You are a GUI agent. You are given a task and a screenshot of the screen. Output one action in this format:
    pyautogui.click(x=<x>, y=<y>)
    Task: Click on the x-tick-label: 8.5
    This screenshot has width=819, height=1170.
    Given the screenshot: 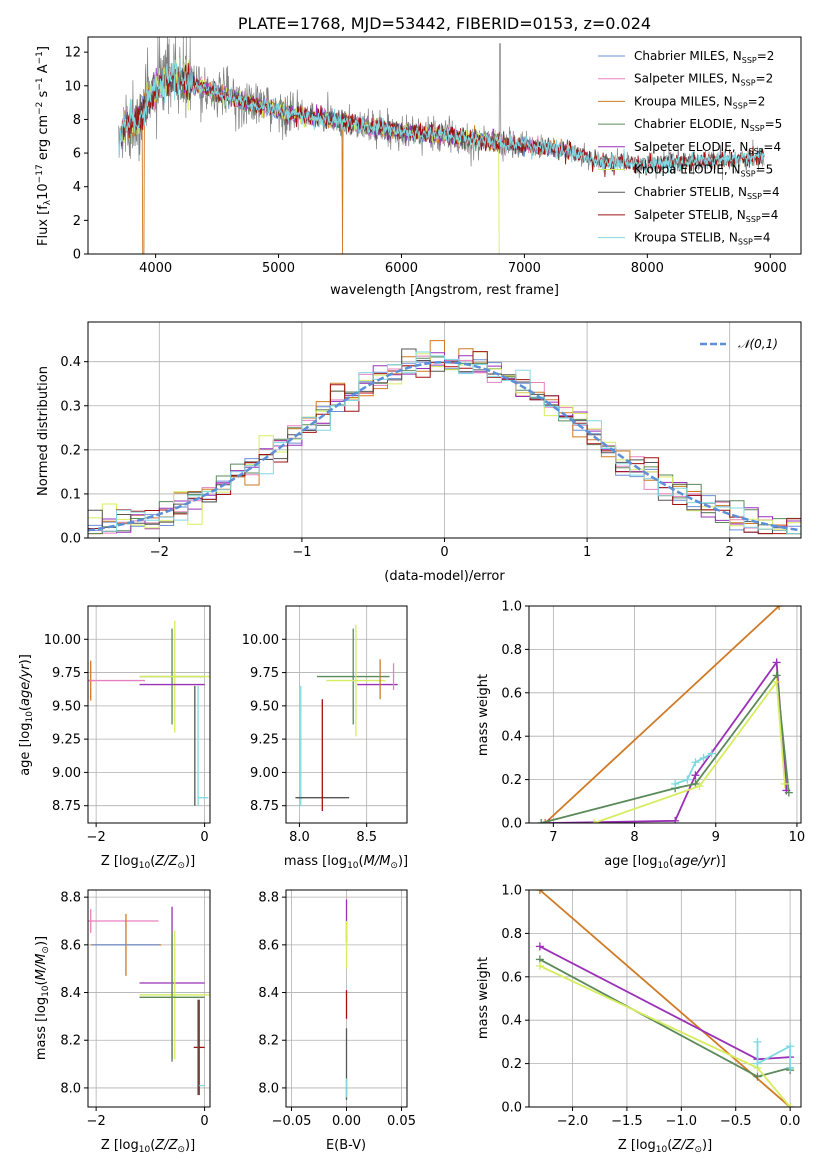 What is the action you would take?
    pyautogui.click(x=366, y=837)
    